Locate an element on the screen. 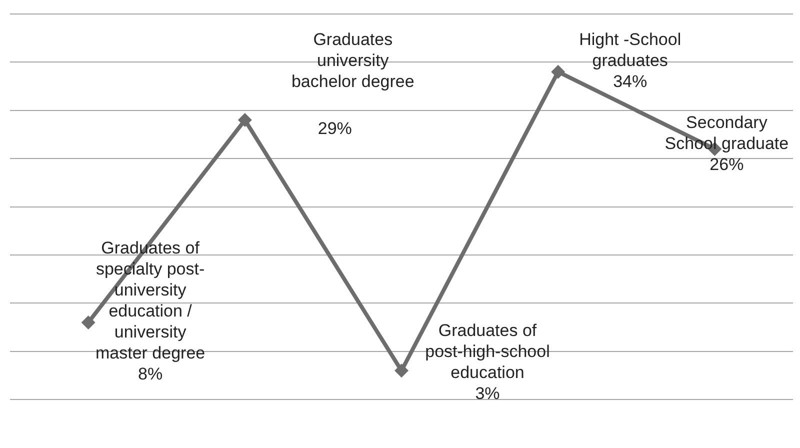 The width and height of the screenshot is (800, 448). data-label: Graduates of post-high-school education 3% is located at coordinates (487, 361).